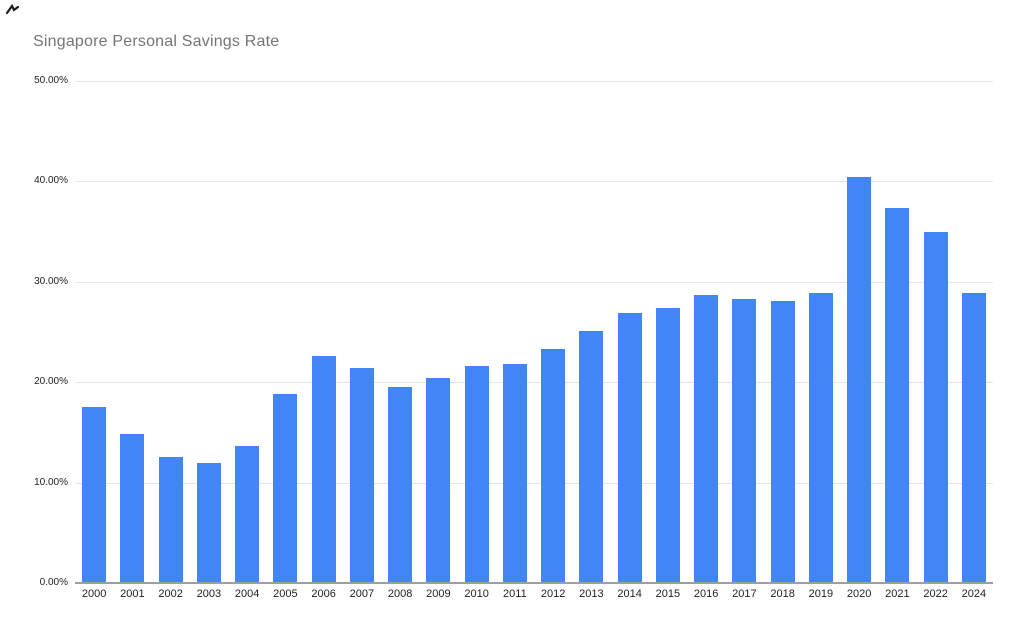 This screenshot has width=1024, height=633. Describe the element at coordinates (744, 440) in the screenshot. I see `bar-2017` at that location.